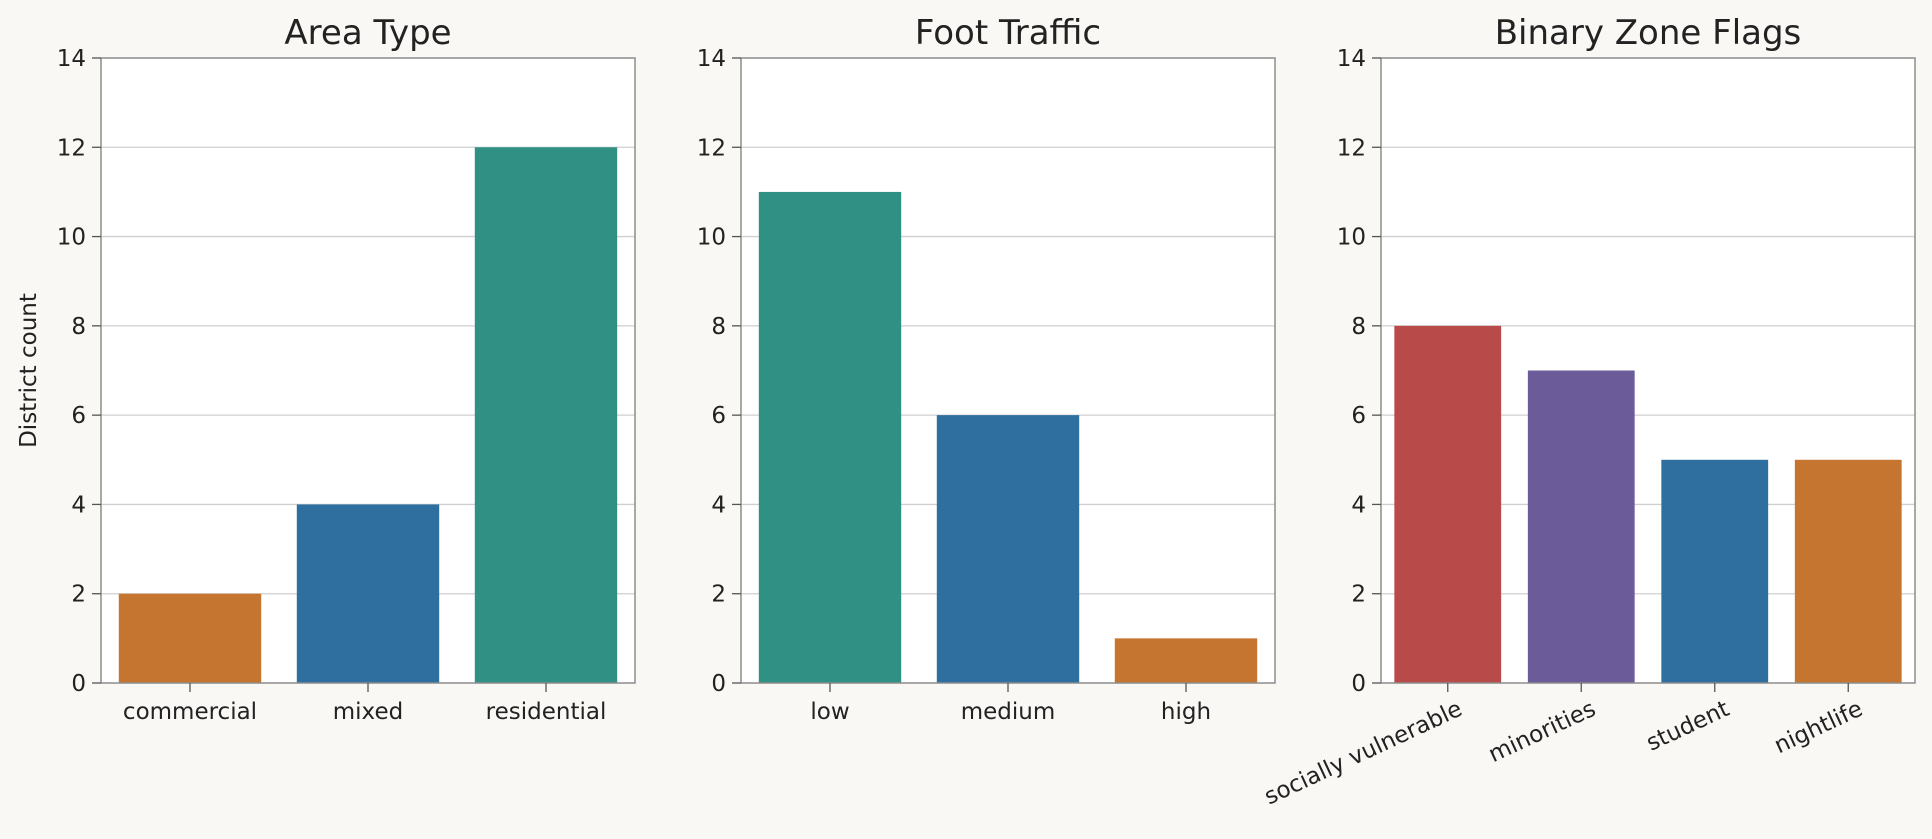 The width and height of the screenshot is (1932, 839). What do you see at coordinates (1008, 712) in the screenshot?
I see `x-tick-label-medium: medium` at bounding box center [1008, 712].